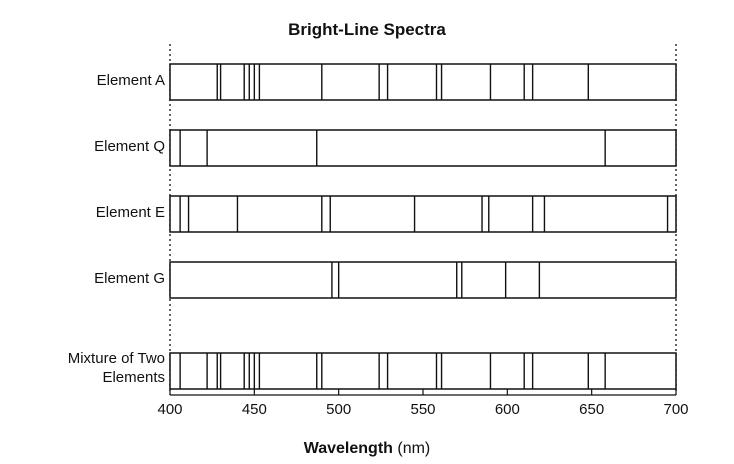 This screenshot has width=734, height=464. Describe the element at coordinates (367, 29) in the screenshot. I see `figure-title: Bright-Line Spectra` at that location.